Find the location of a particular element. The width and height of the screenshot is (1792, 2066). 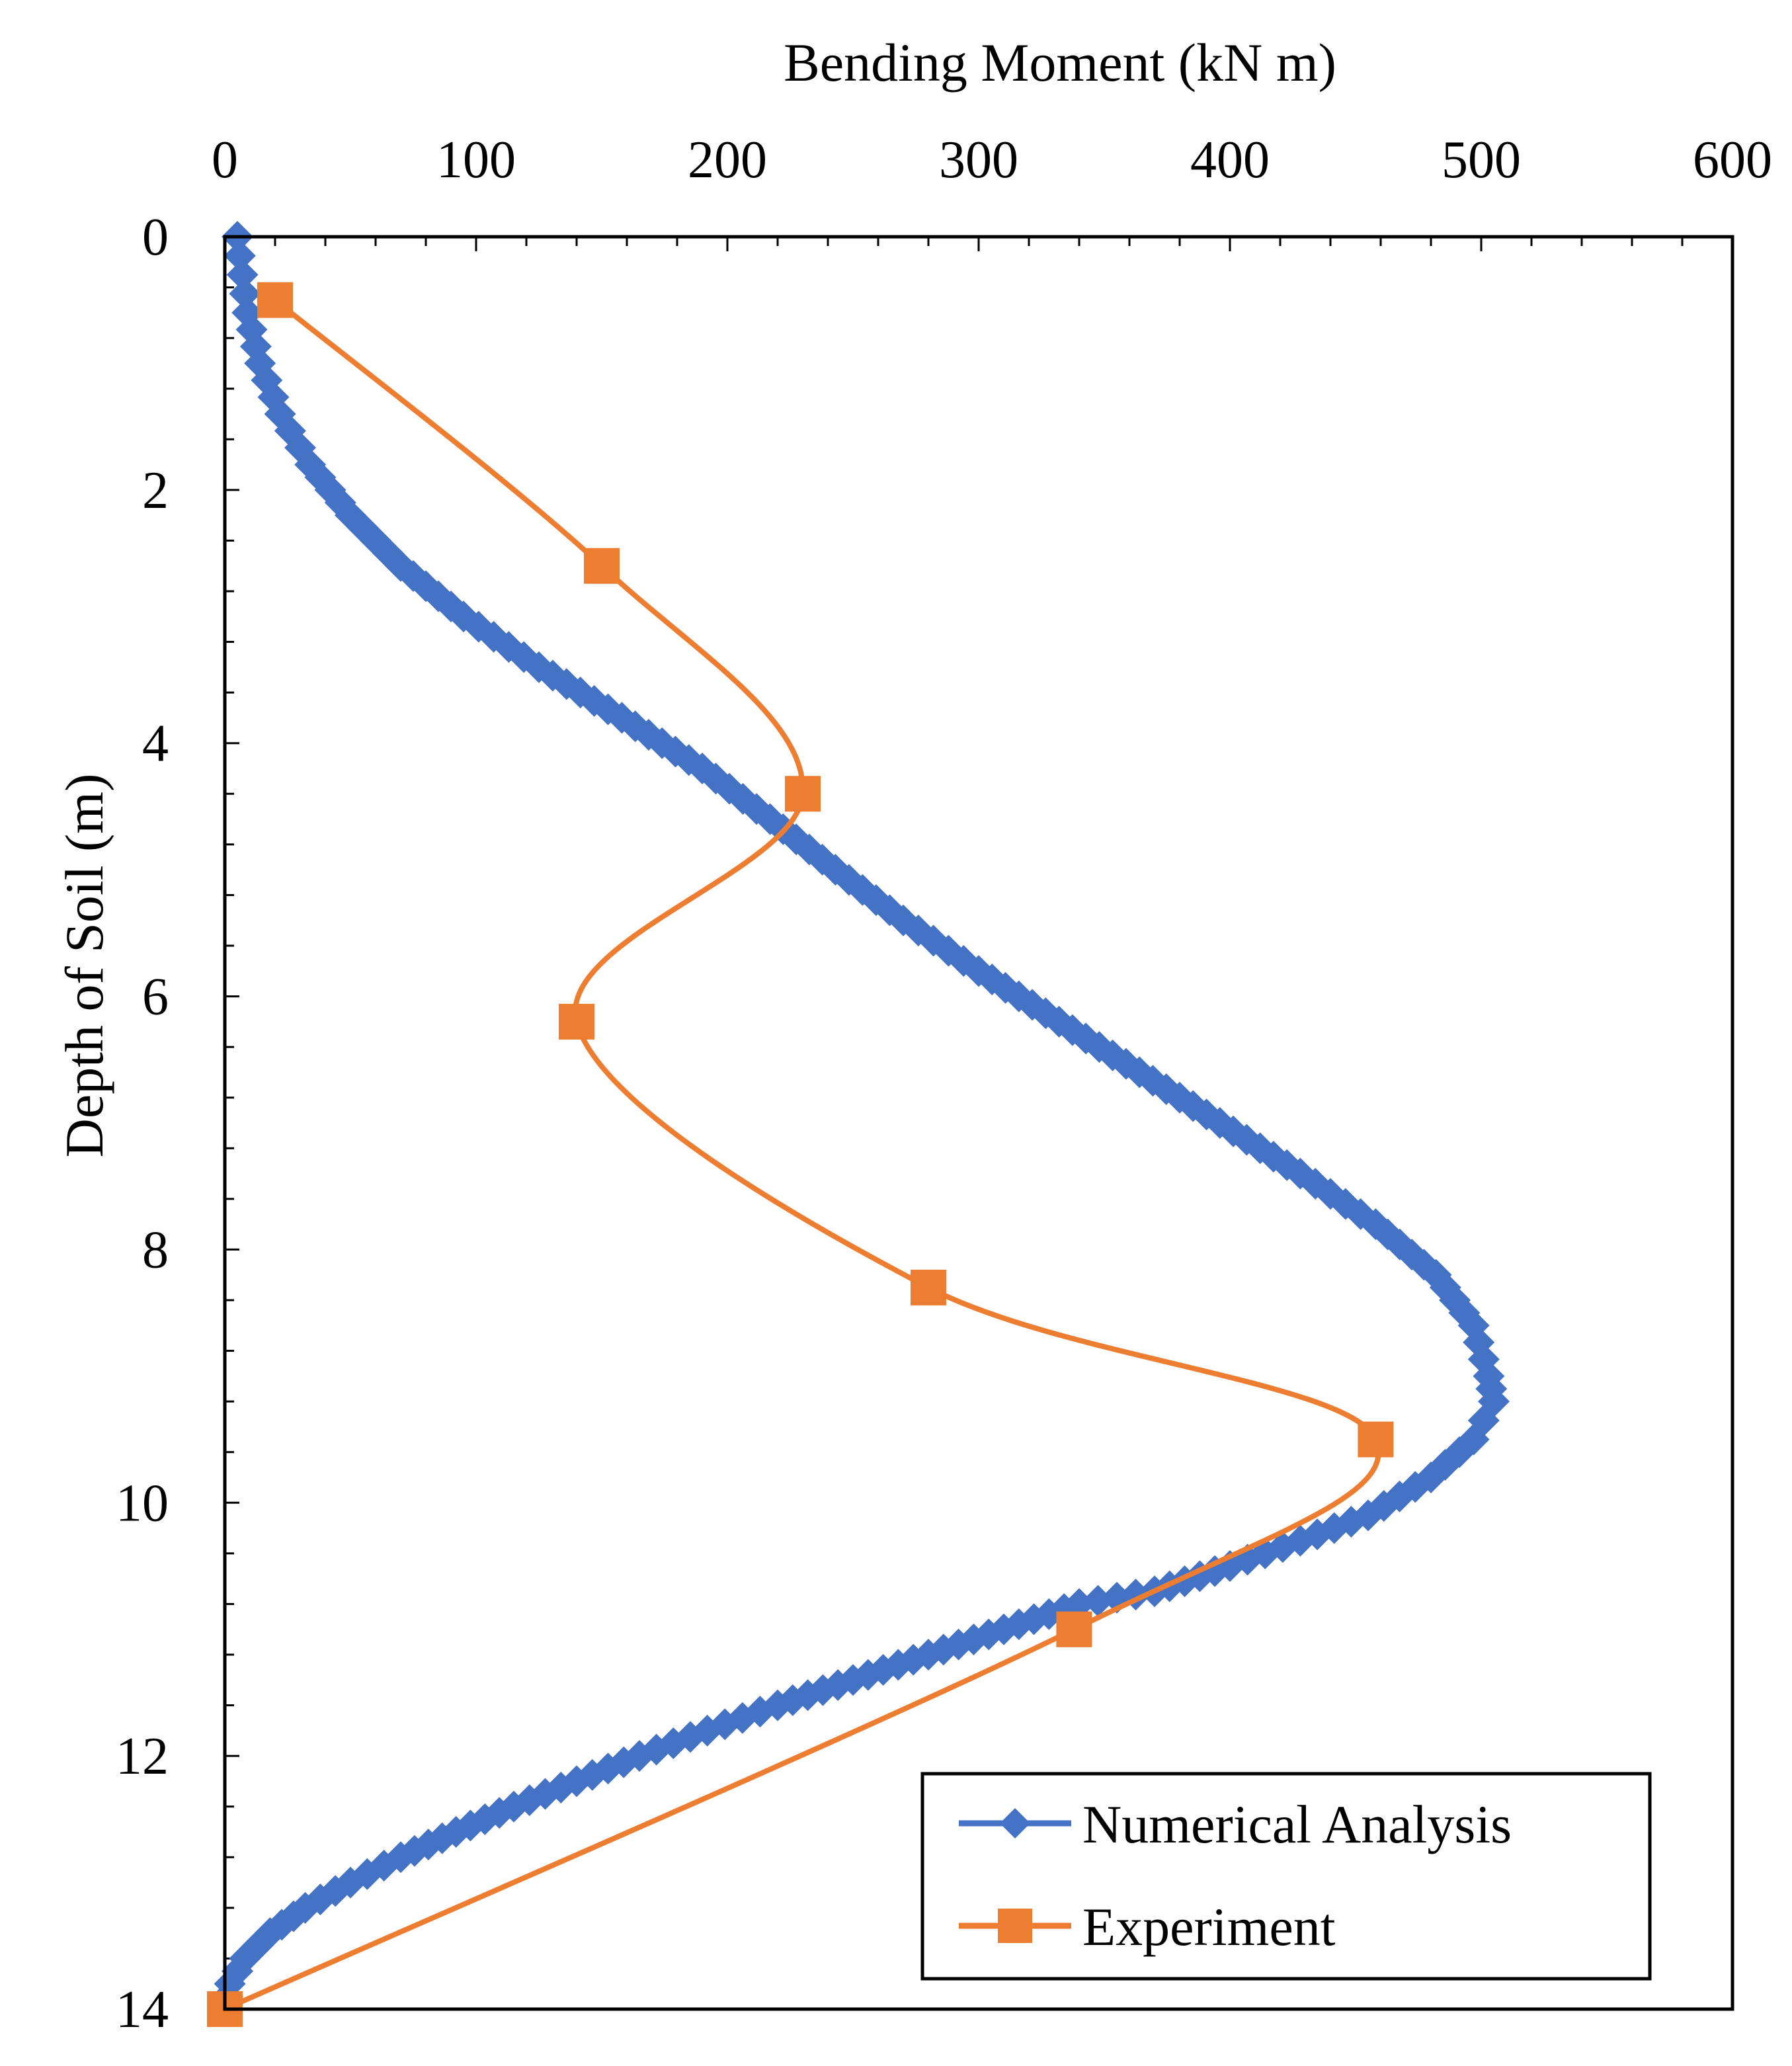

y-tick-label: 6 is located at coordinates (156, 997).